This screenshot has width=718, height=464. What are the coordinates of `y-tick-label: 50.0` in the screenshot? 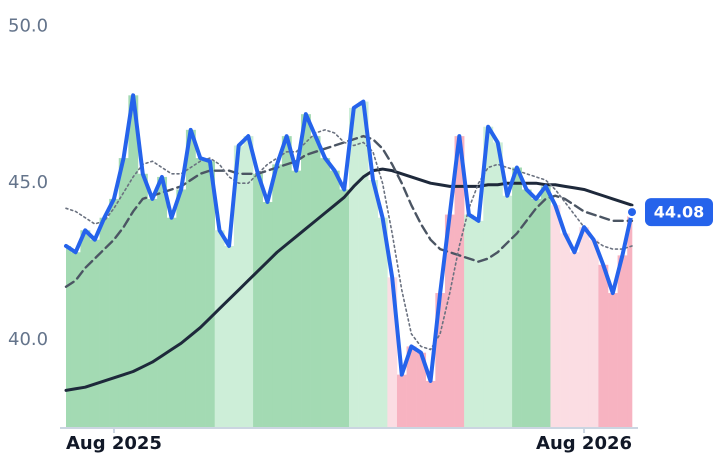 It's located at (28, 25).